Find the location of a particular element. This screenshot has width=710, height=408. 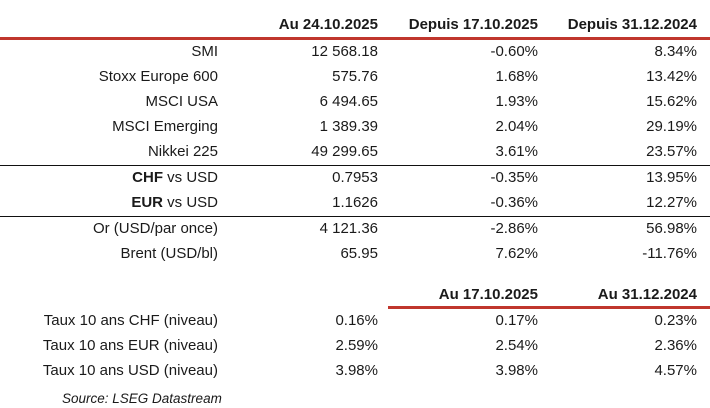

value-current: 3.98% is located at coordinates (356, 371).